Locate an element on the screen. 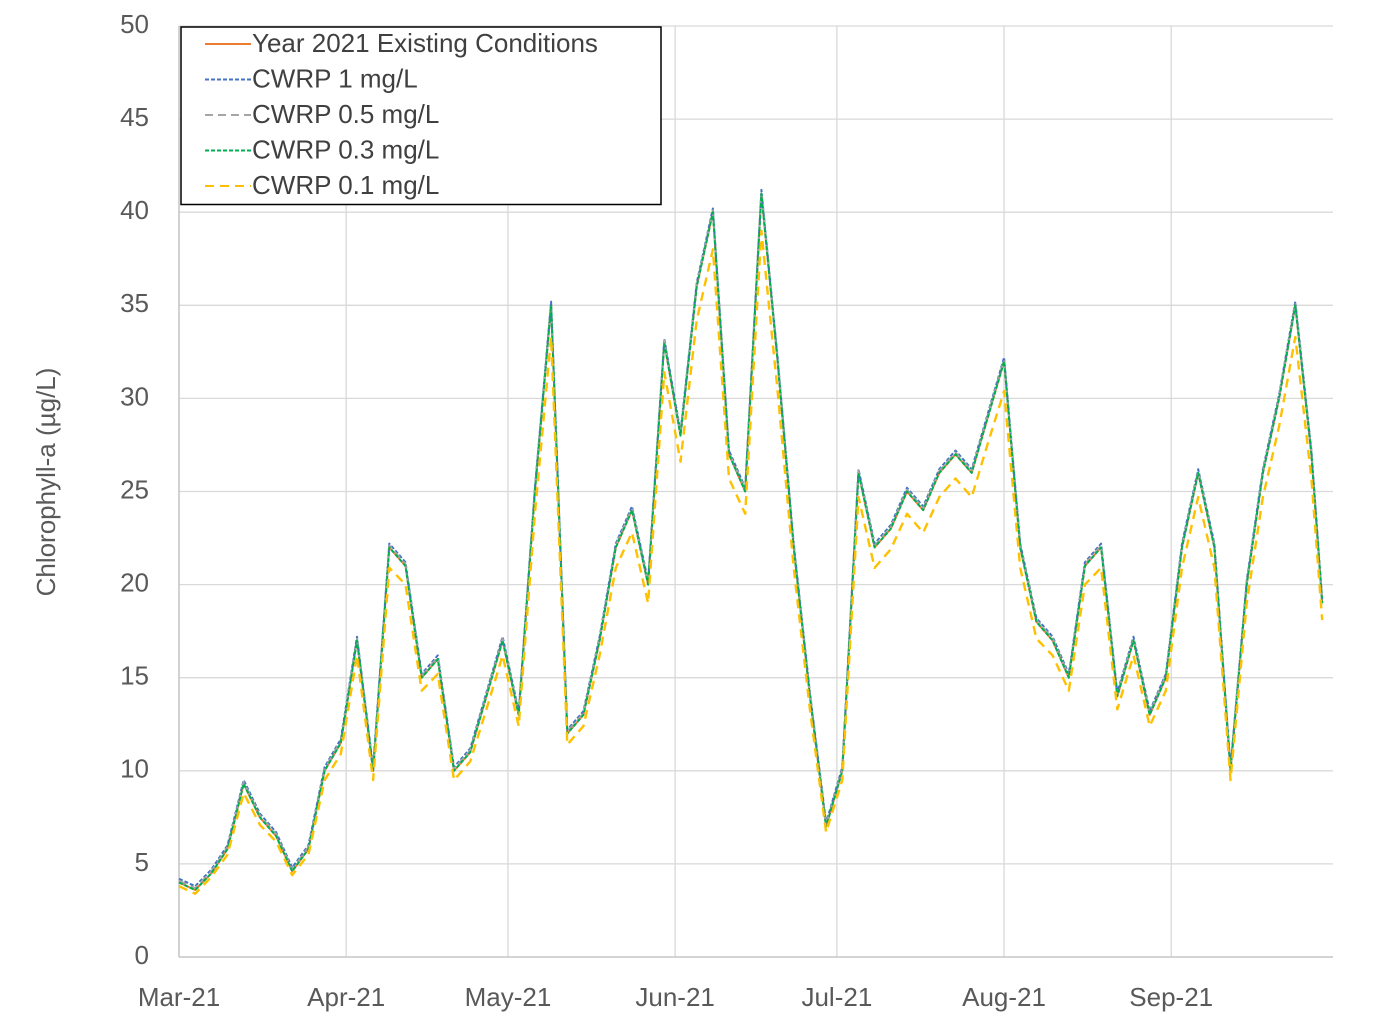 This screenshot has width=1395, height=1024. y-tick-label: 45 is located at coordinates (134, 117).